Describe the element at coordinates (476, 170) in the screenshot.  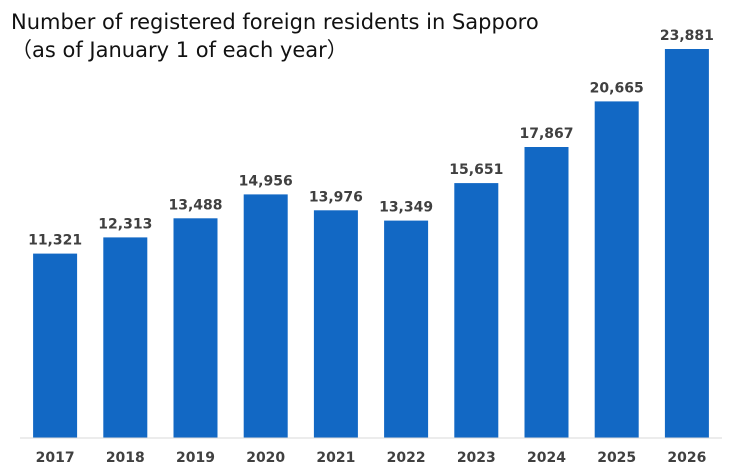
I see `value-label-2023: 15,651` at that location.